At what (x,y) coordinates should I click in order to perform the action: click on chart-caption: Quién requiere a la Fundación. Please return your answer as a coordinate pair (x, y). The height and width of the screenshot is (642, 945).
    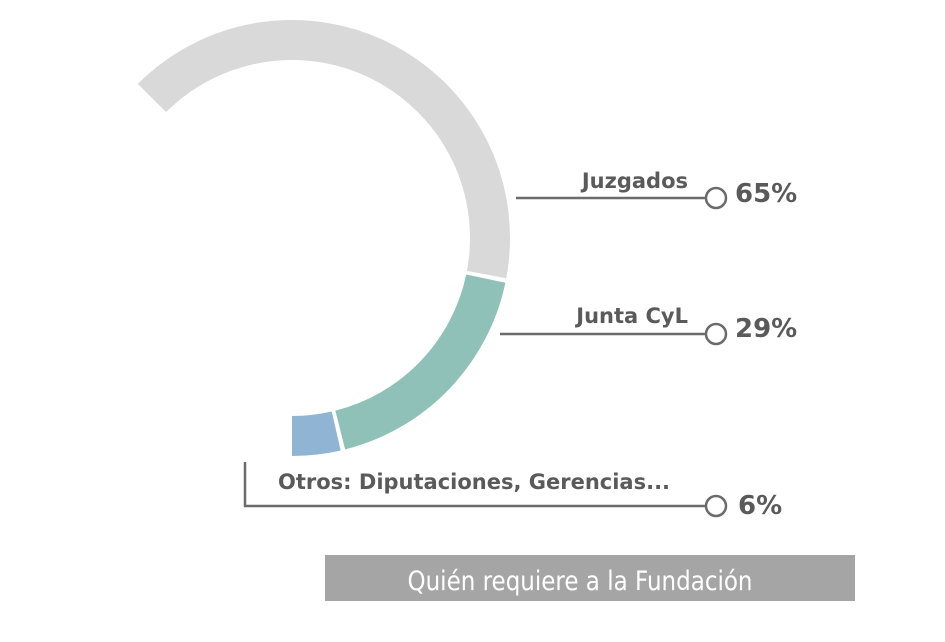
    Looking at the image, I should click on (580, 581).